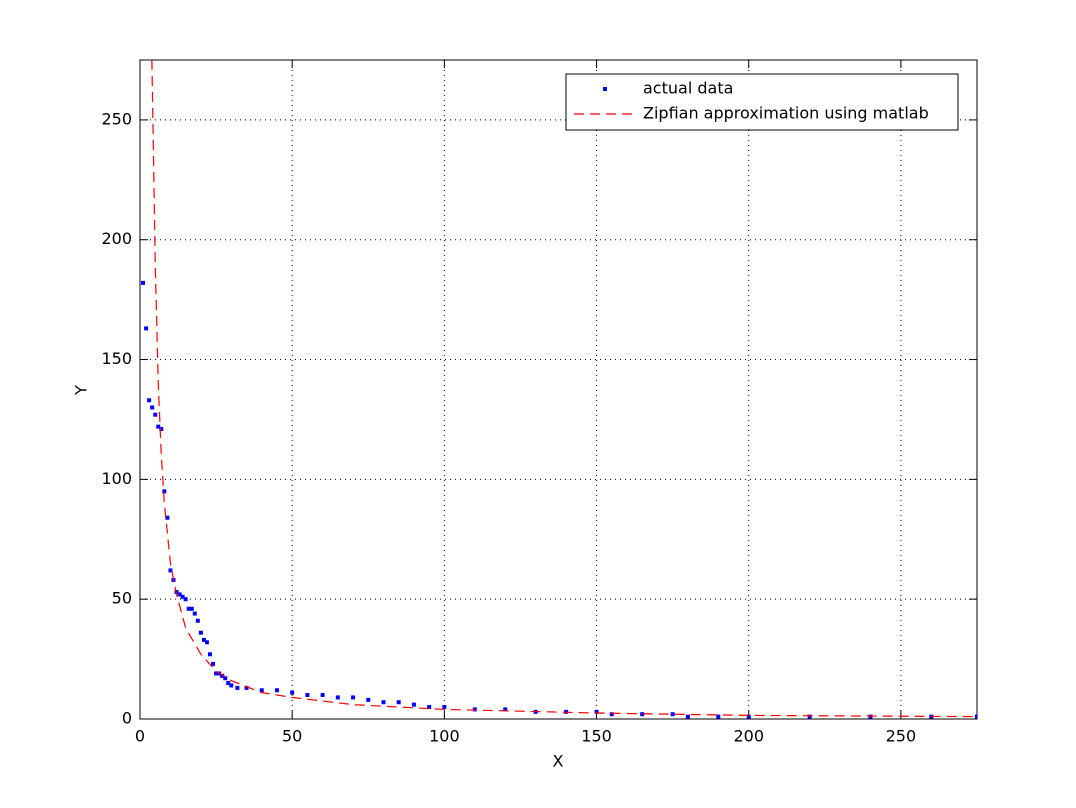 This screenshot has height=808, width=1076. I want to click on x-tick-label: 100, so click(444, 736).